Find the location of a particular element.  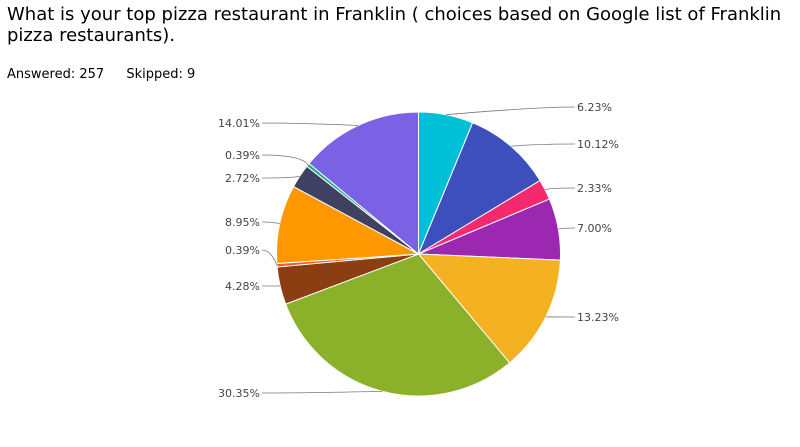

answered-count: Answered: 257 is located at coordinates (55, 74).